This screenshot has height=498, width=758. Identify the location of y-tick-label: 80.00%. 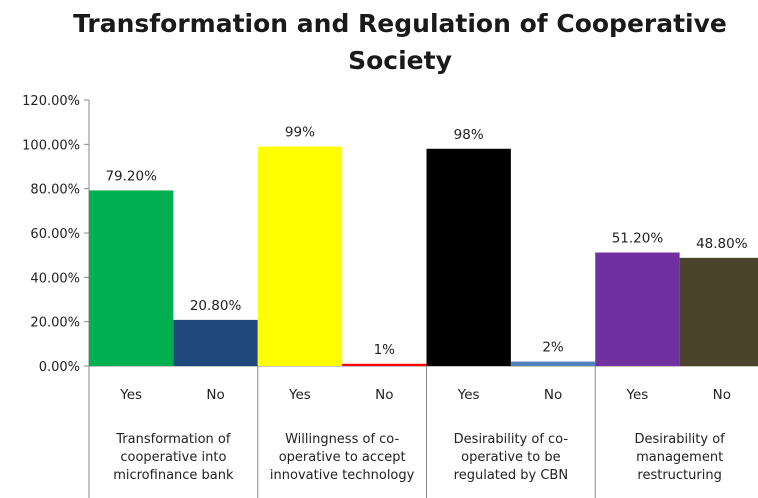
(55, 190).